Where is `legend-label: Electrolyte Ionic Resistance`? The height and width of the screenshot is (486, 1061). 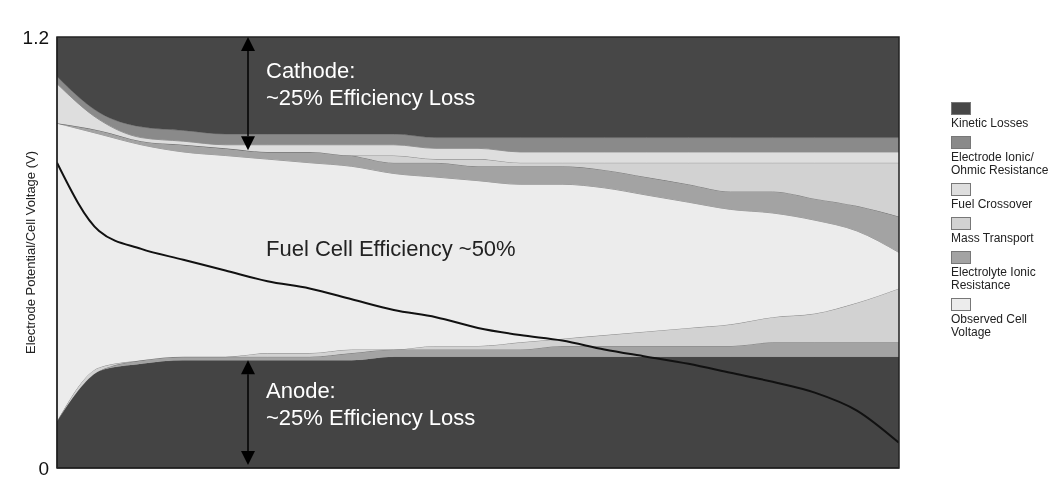
legend-label: Electrolyte Ionic Resistance is located at coordinates (994, 278).